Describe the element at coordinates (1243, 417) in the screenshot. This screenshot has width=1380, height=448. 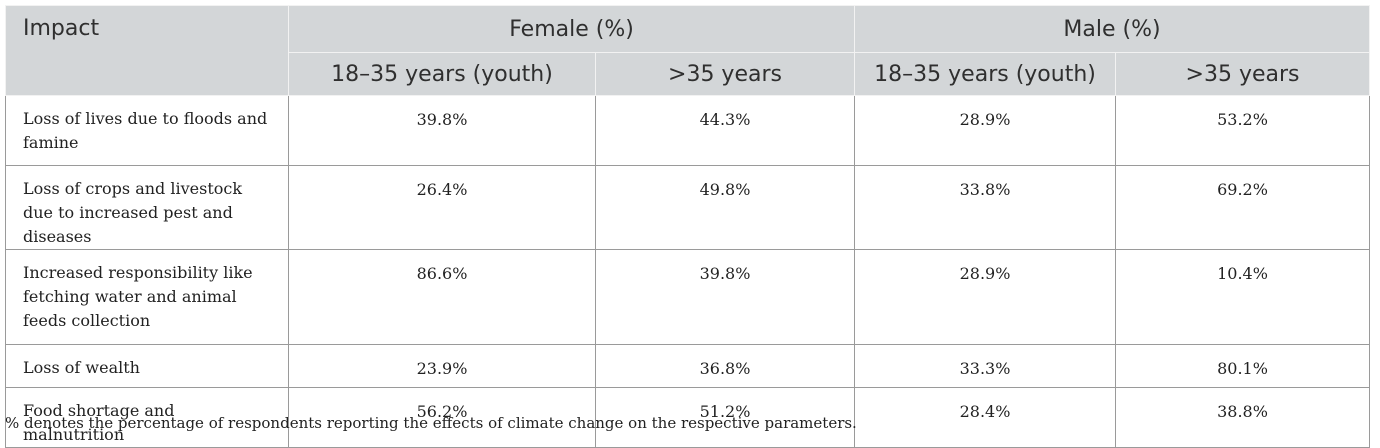
I see `male-older-cell: 38.8%` at that location.